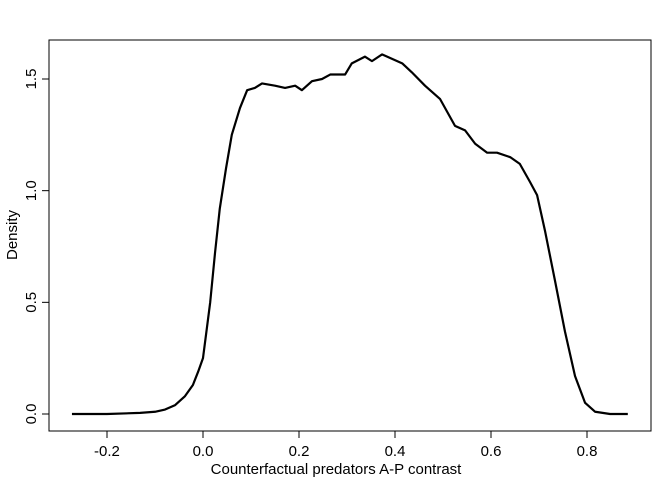  What do you see at coordinates (31, 302) in the screenshot?
I see `y-tick-label: 0.5` at bounding box center [31, 302].